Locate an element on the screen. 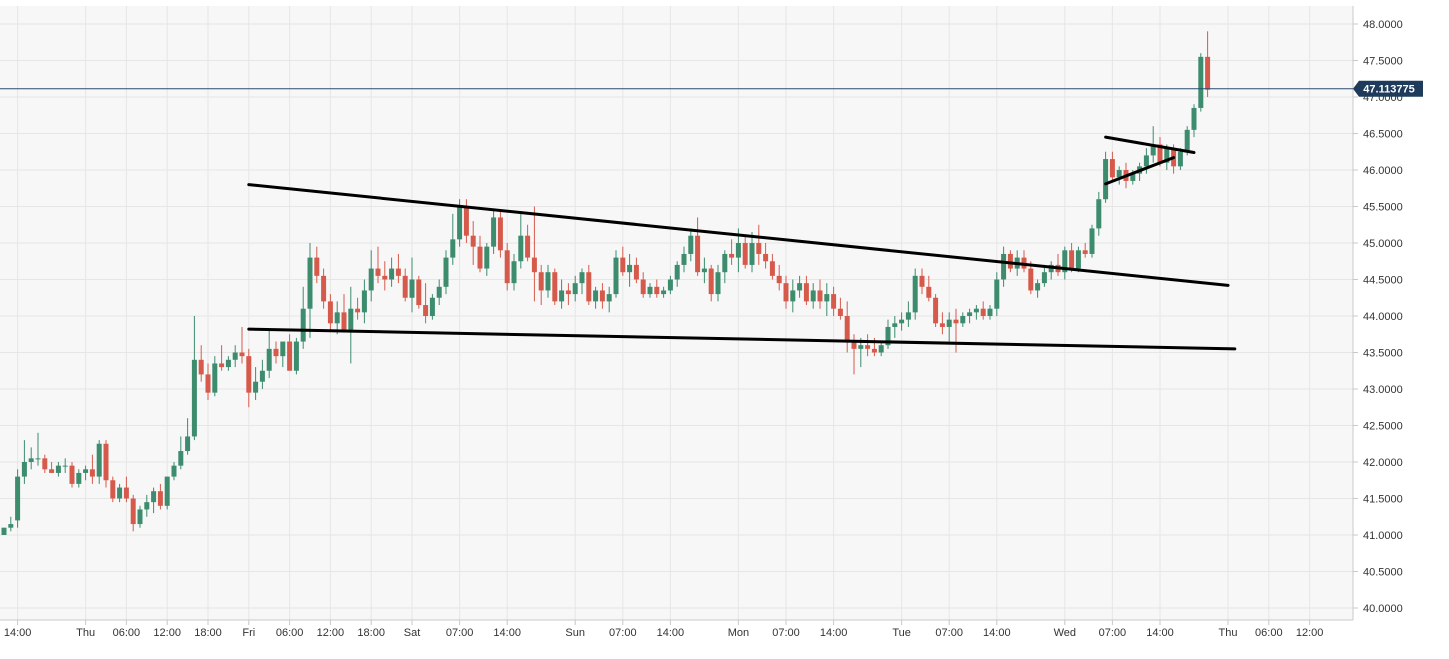  y-tick-label: 48.0000 is located at coordinates (1383, 25).